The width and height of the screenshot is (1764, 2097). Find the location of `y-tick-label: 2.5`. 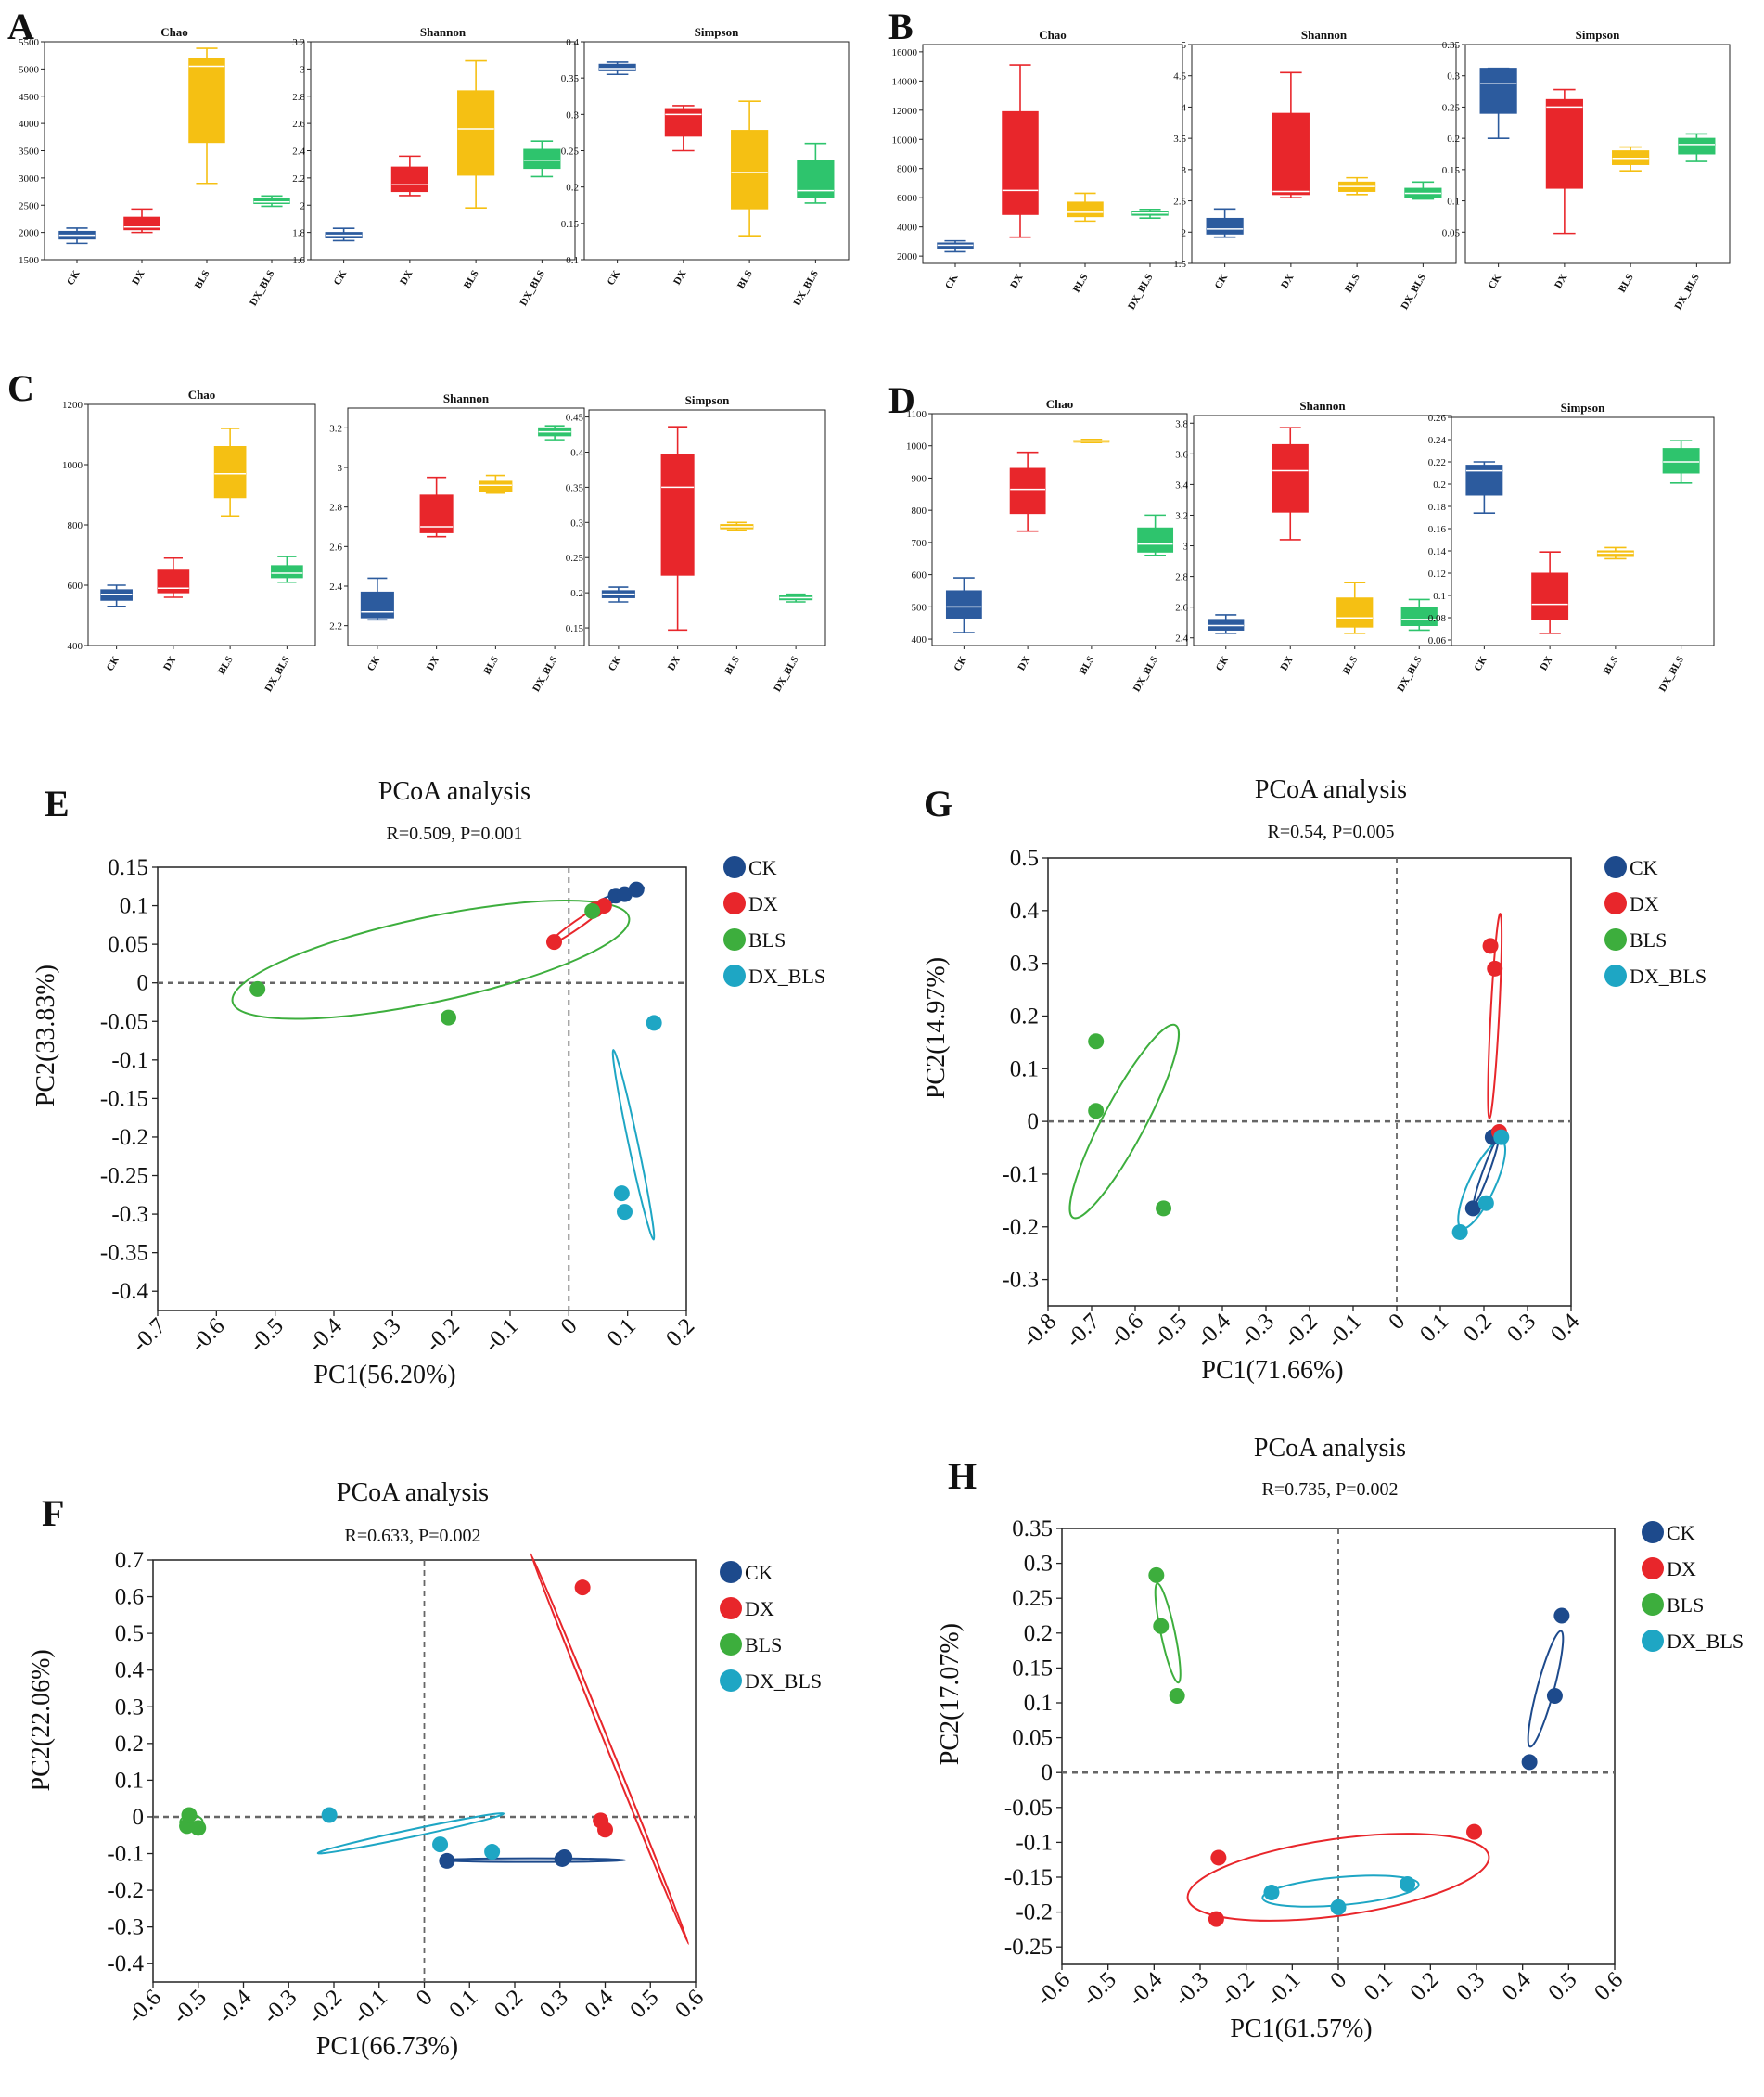

y-tick-label: 2.5 is located at coordinates (1179, 202).